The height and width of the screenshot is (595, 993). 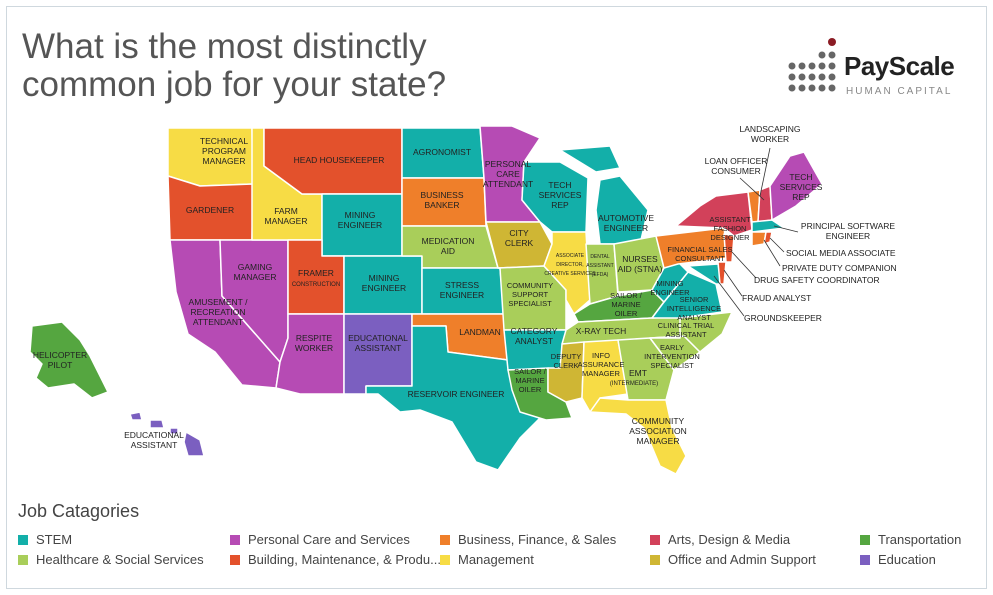 What do you see at coordinates (360, 220) in the screenshot?
I see `label-wy: MINING ENGINEER` at bounding box center [360, 220].